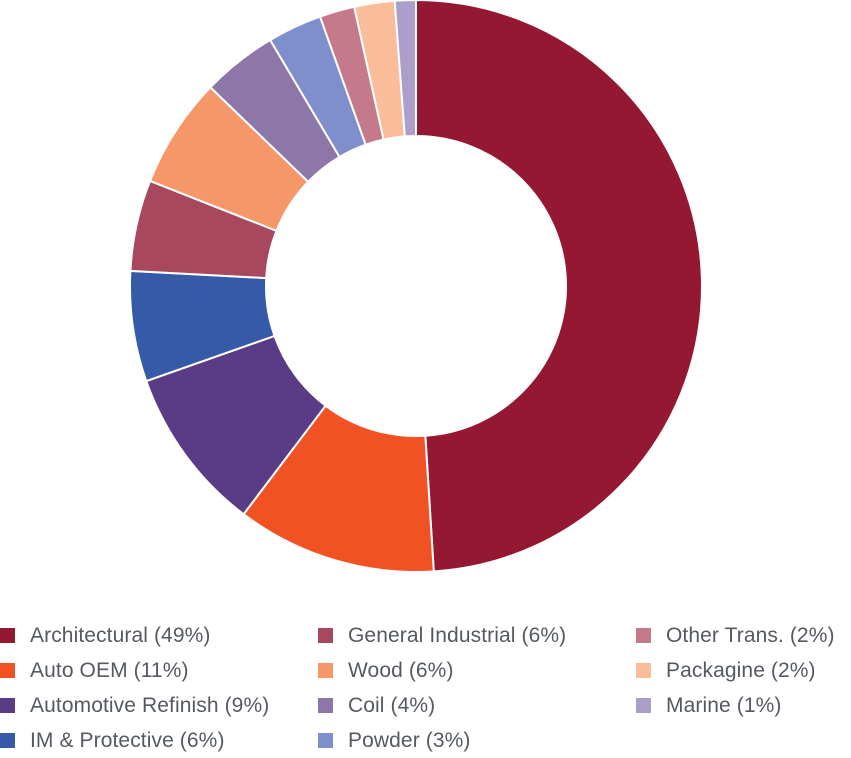 This screenshot has height=758, width=851. What do you see at coordinates (127, 740) in the screenshot?
I see `legend-label: IM & Protective (6%)` at bounding box center [127, 740].